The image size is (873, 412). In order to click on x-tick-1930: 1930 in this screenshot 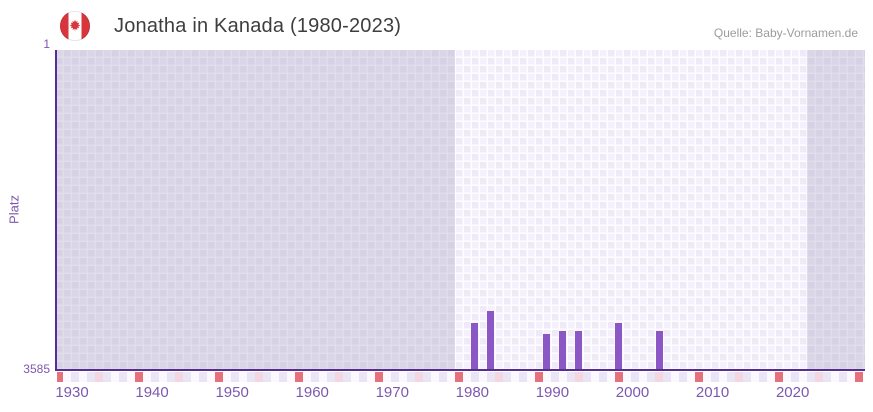, I will do `click(72, 392)`.